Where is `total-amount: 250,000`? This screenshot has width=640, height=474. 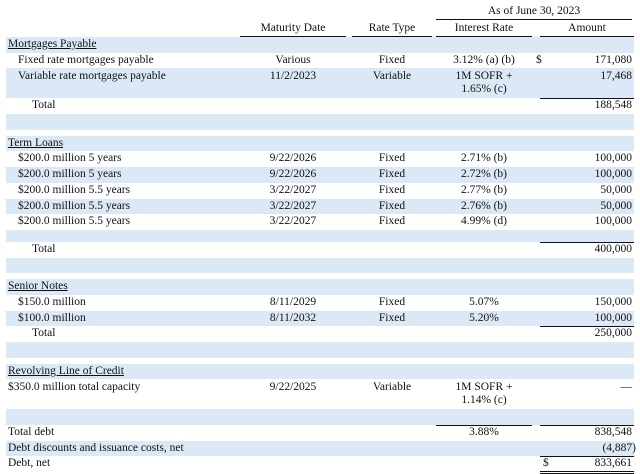
total-amount: 250,000 is located at coordinates (613, 333).